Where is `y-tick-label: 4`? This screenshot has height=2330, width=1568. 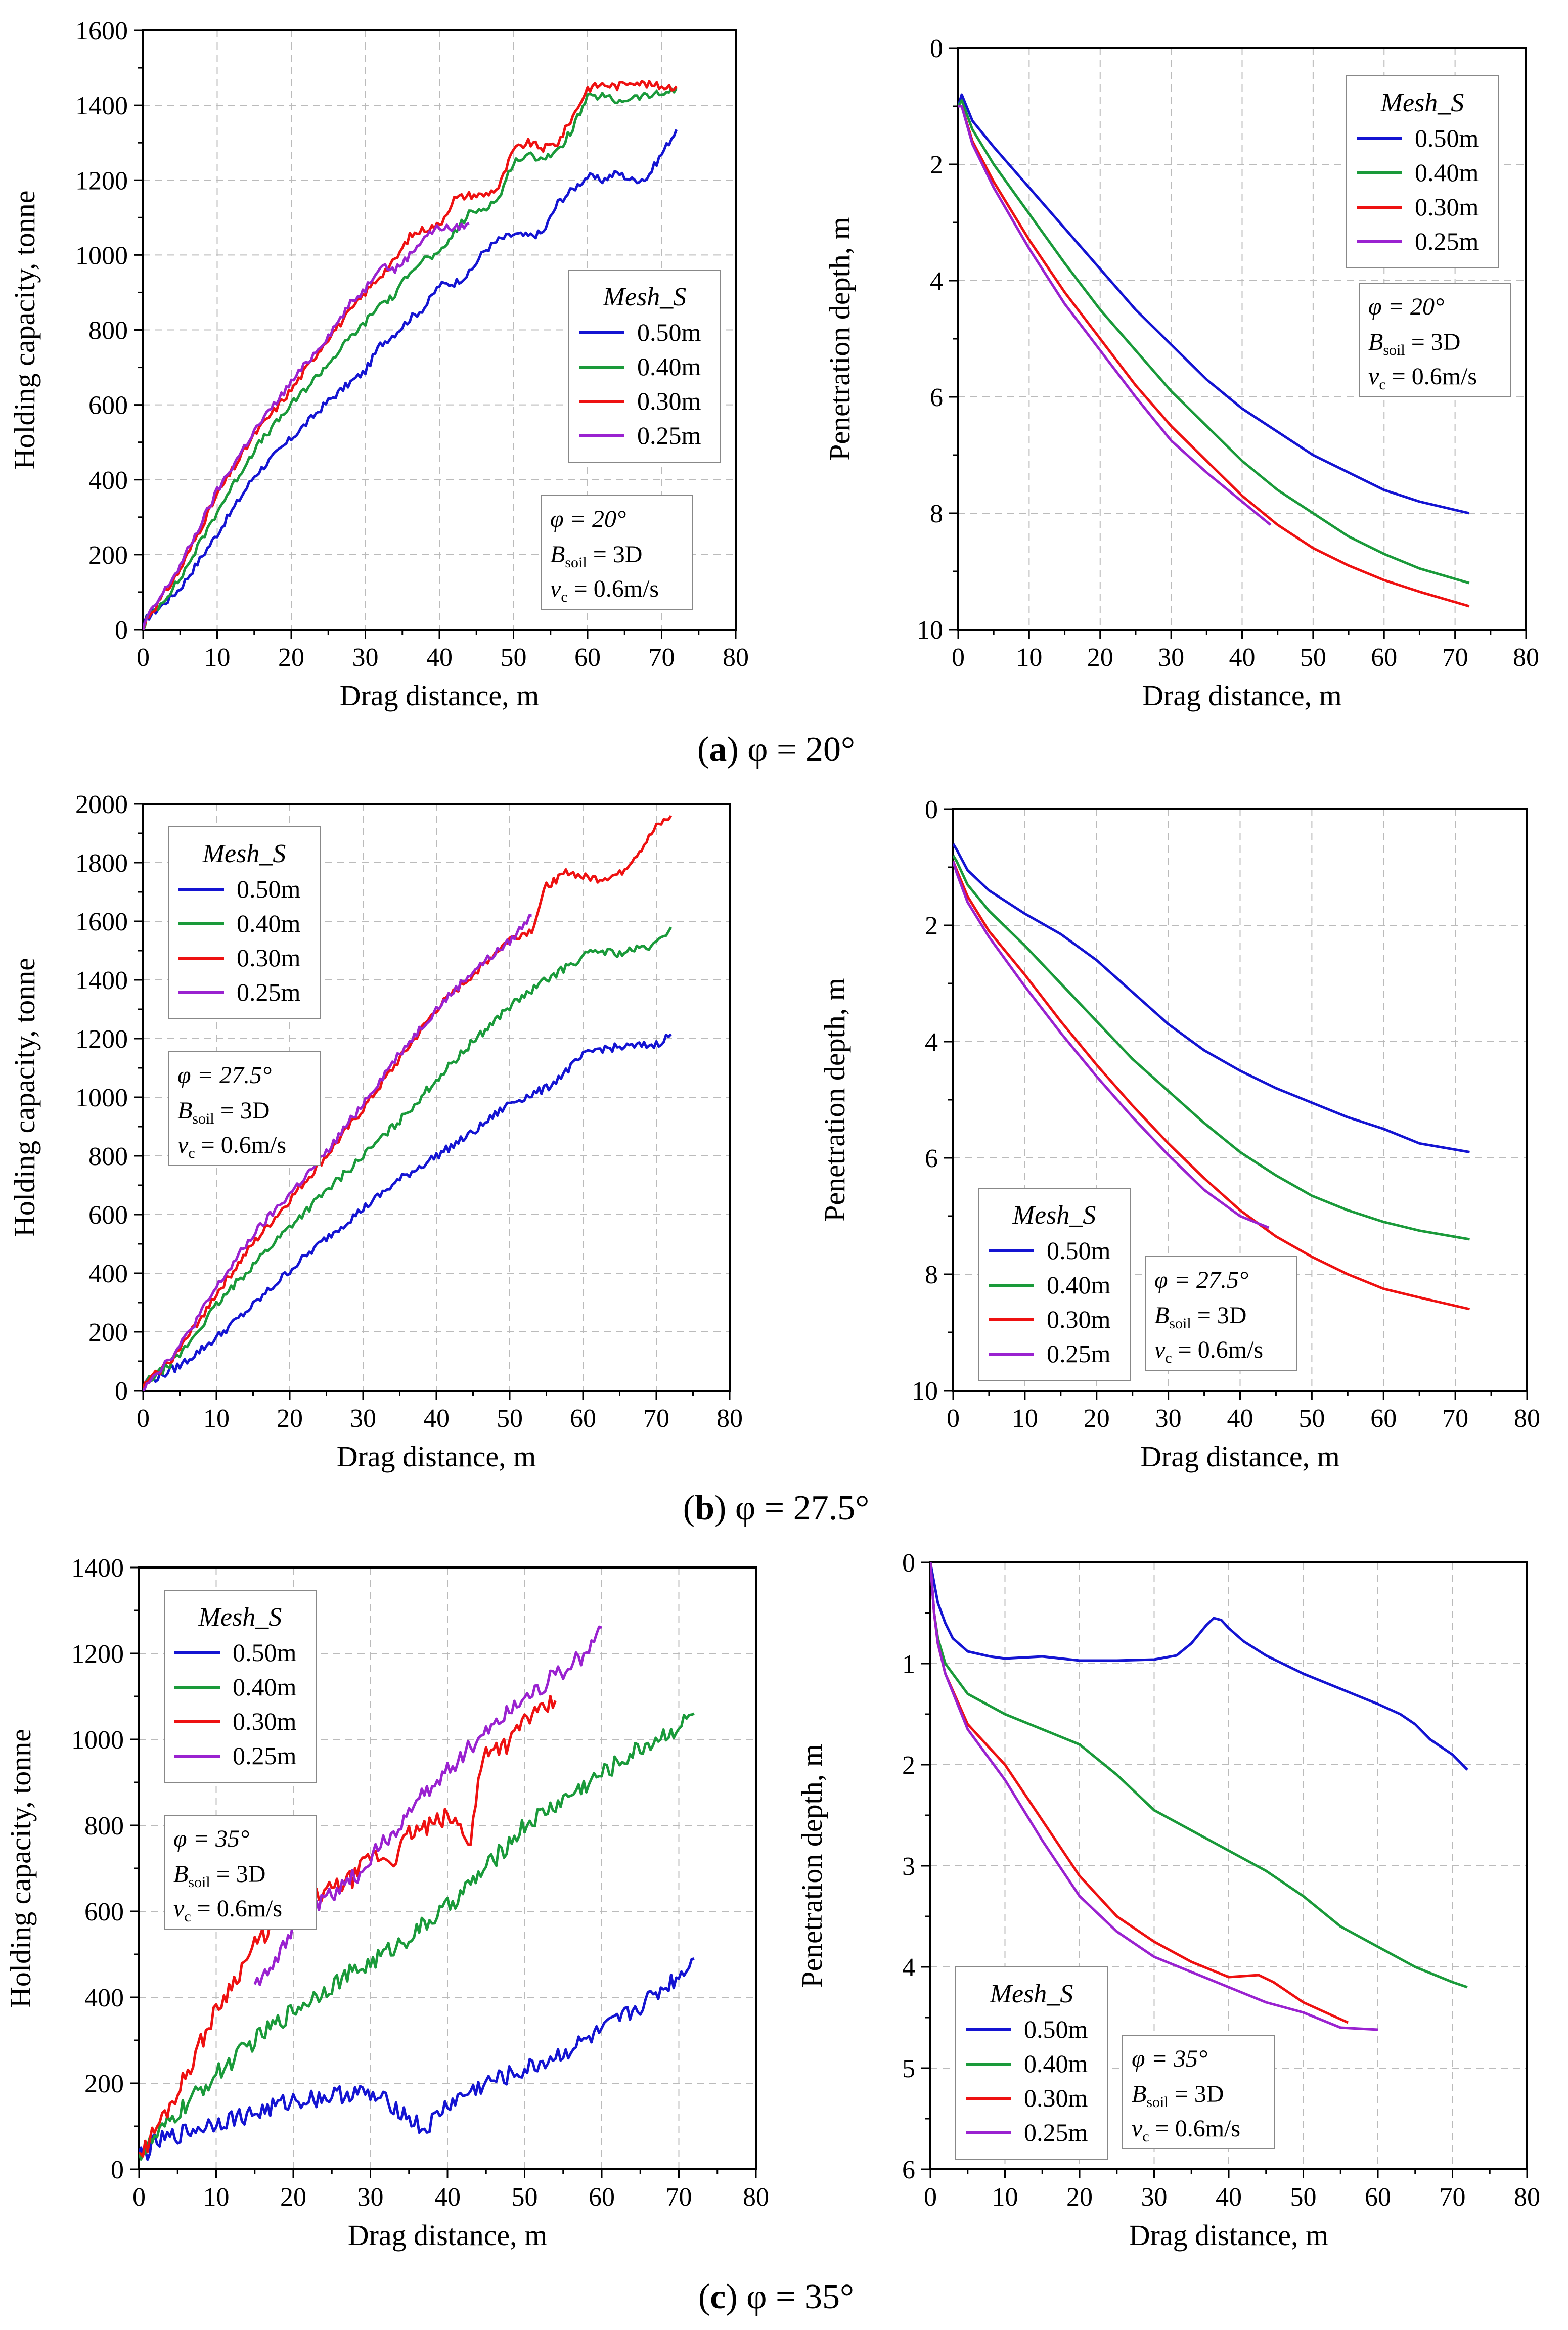
y-tick-label: 4 is located at coordinates (908, 1968).